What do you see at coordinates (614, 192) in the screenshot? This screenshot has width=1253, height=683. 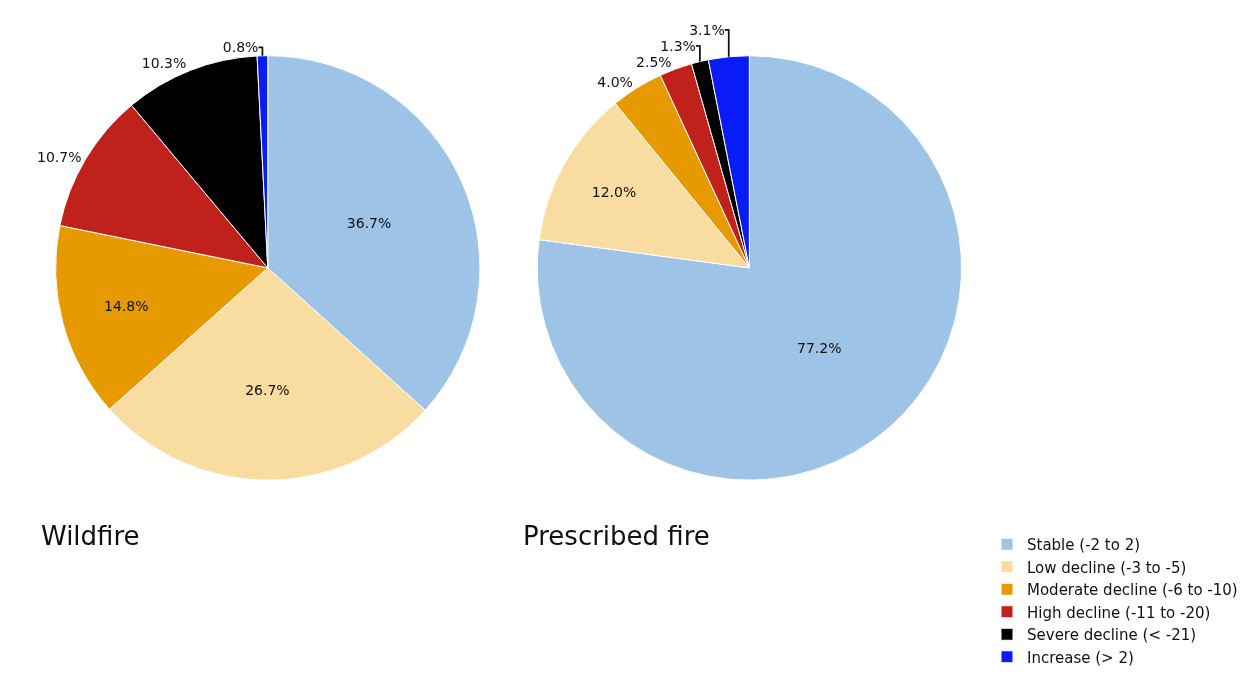 I see `data-label: 12.0%` at bounding box center [614, 192].